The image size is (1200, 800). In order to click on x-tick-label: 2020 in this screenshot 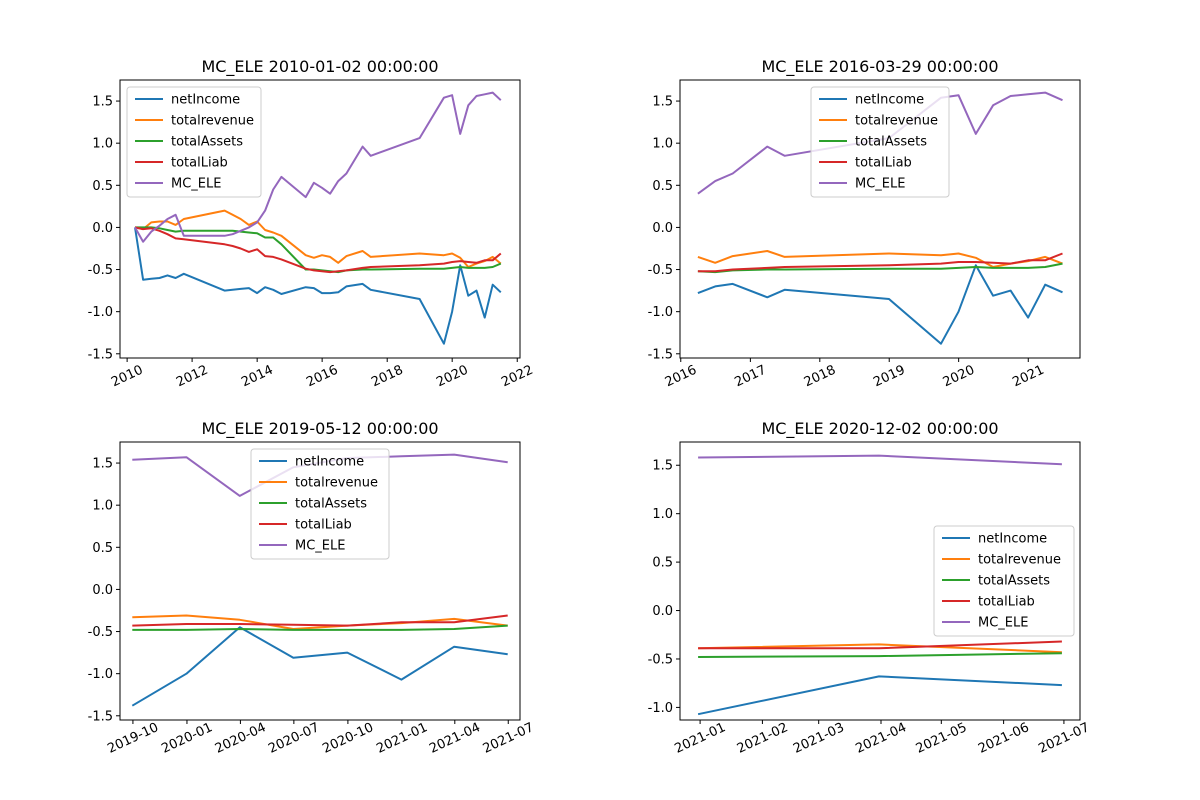, I will do `click(452, 377)`.